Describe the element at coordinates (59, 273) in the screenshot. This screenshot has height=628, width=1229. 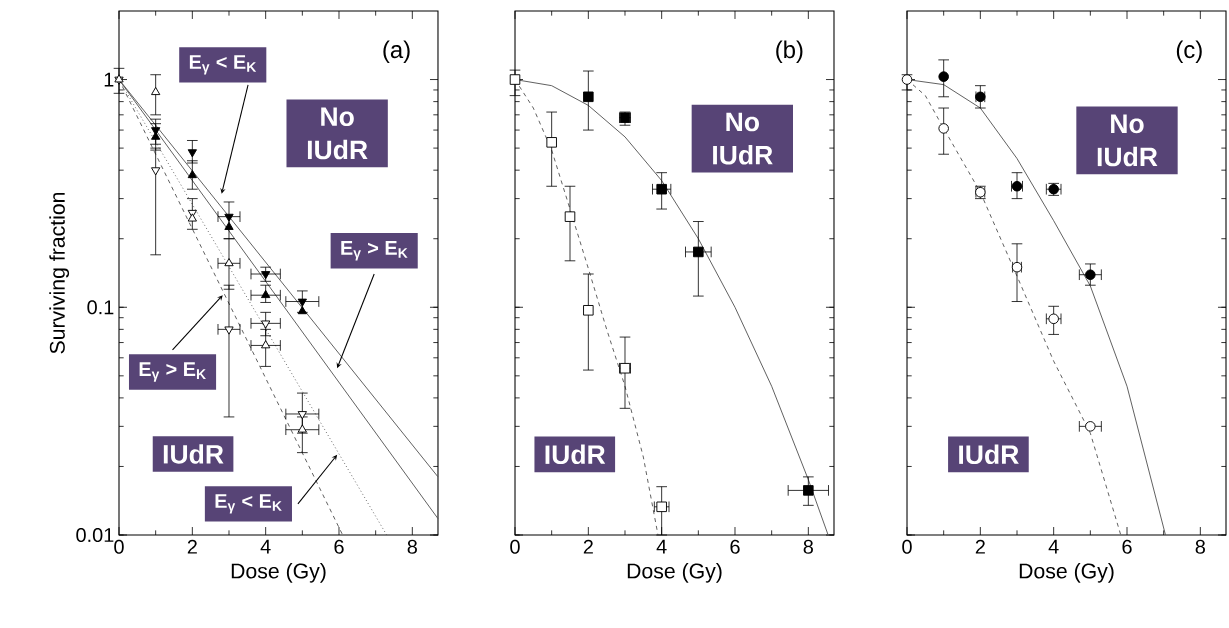
I see `y-axis-title: Surviving fraction` at that location.